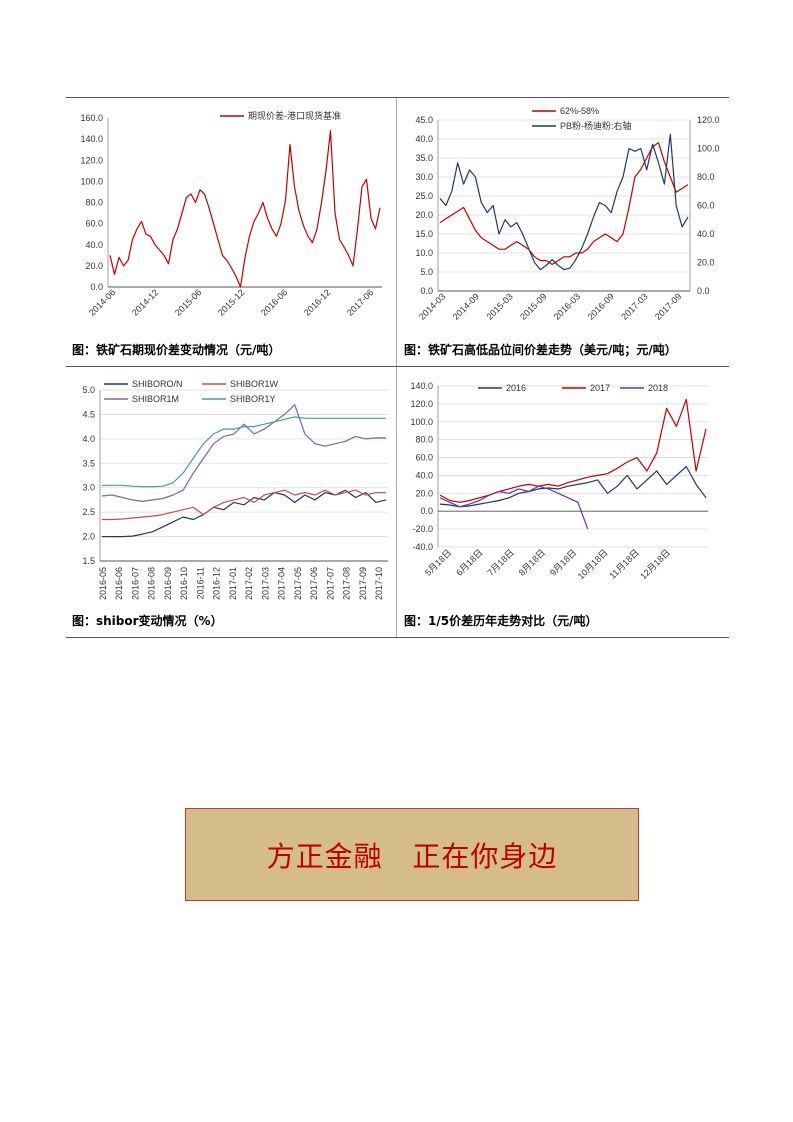 The image size is (793, 1122). What do you see at coordinates (91, 160) in the screenshot?
I see `y-tick-label: 120.0` at bounding box center [91, 160].